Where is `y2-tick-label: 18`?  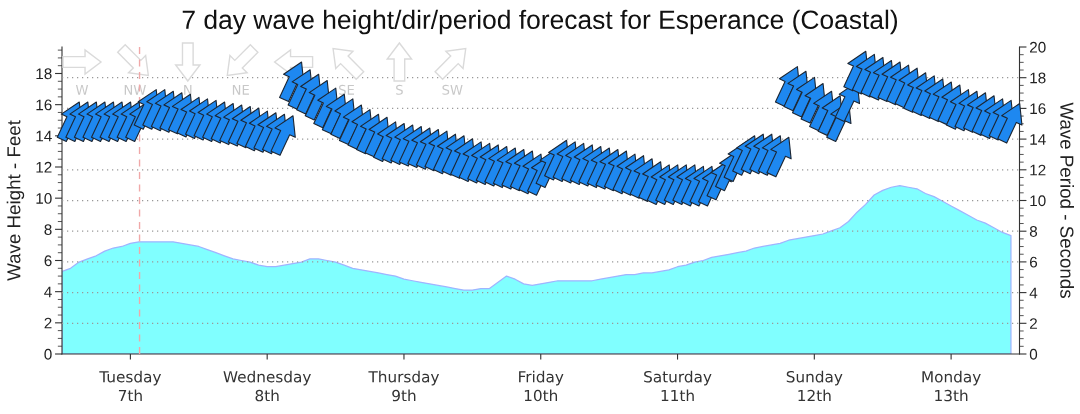
y2-tick-label: 18 is located at coordinates (1038, 78).